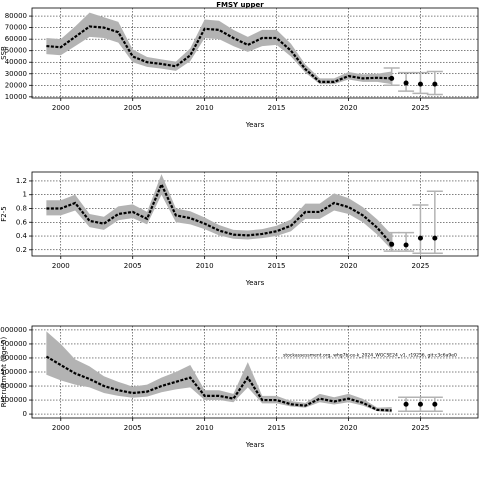 Image resolution: width=480 pixels, height=484 pixels. What do you see at coordinates (16, 62) in the screenshot?
I see `y-tick-label: 40000` at bounding box center [16, 62].